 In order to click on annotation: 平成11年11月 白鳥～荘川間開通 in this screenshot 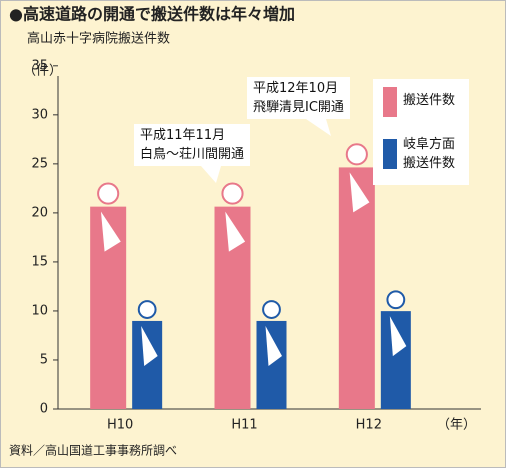, I will do `click(192, 145)`.